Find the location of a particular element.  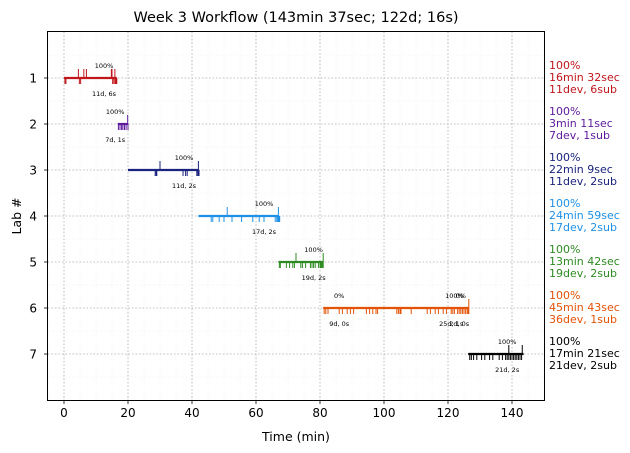

x-tick-label: 80 is located at coordinates (319, 413).